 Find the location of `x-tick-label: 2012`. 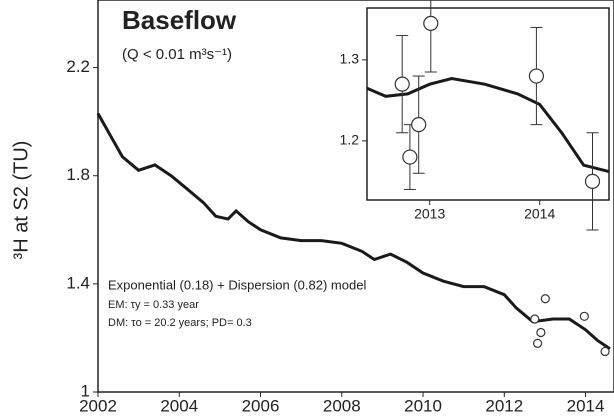

x-tick-label: 2012 is located at coordinates (504, 405).